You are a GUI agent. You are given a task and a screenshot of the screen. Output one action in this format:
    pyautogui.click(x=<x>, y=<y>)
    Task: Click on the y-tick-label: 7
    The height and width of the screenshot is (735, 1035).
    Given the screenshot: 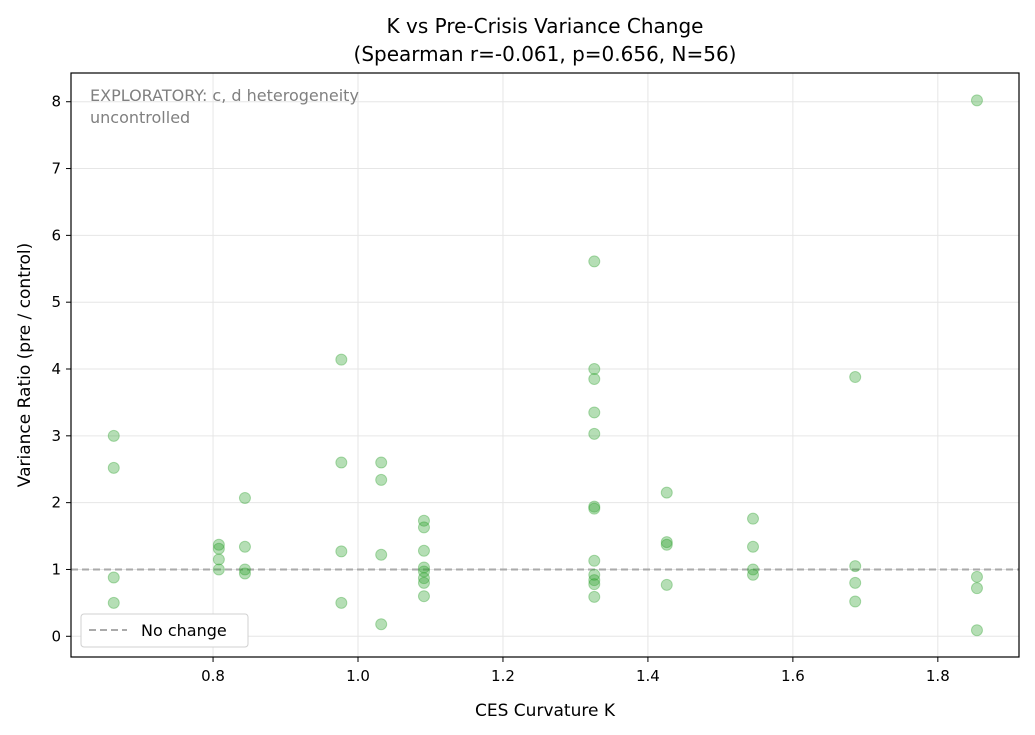 What is the action you would take?
    pyautogui.click(x=56, y=169)
    